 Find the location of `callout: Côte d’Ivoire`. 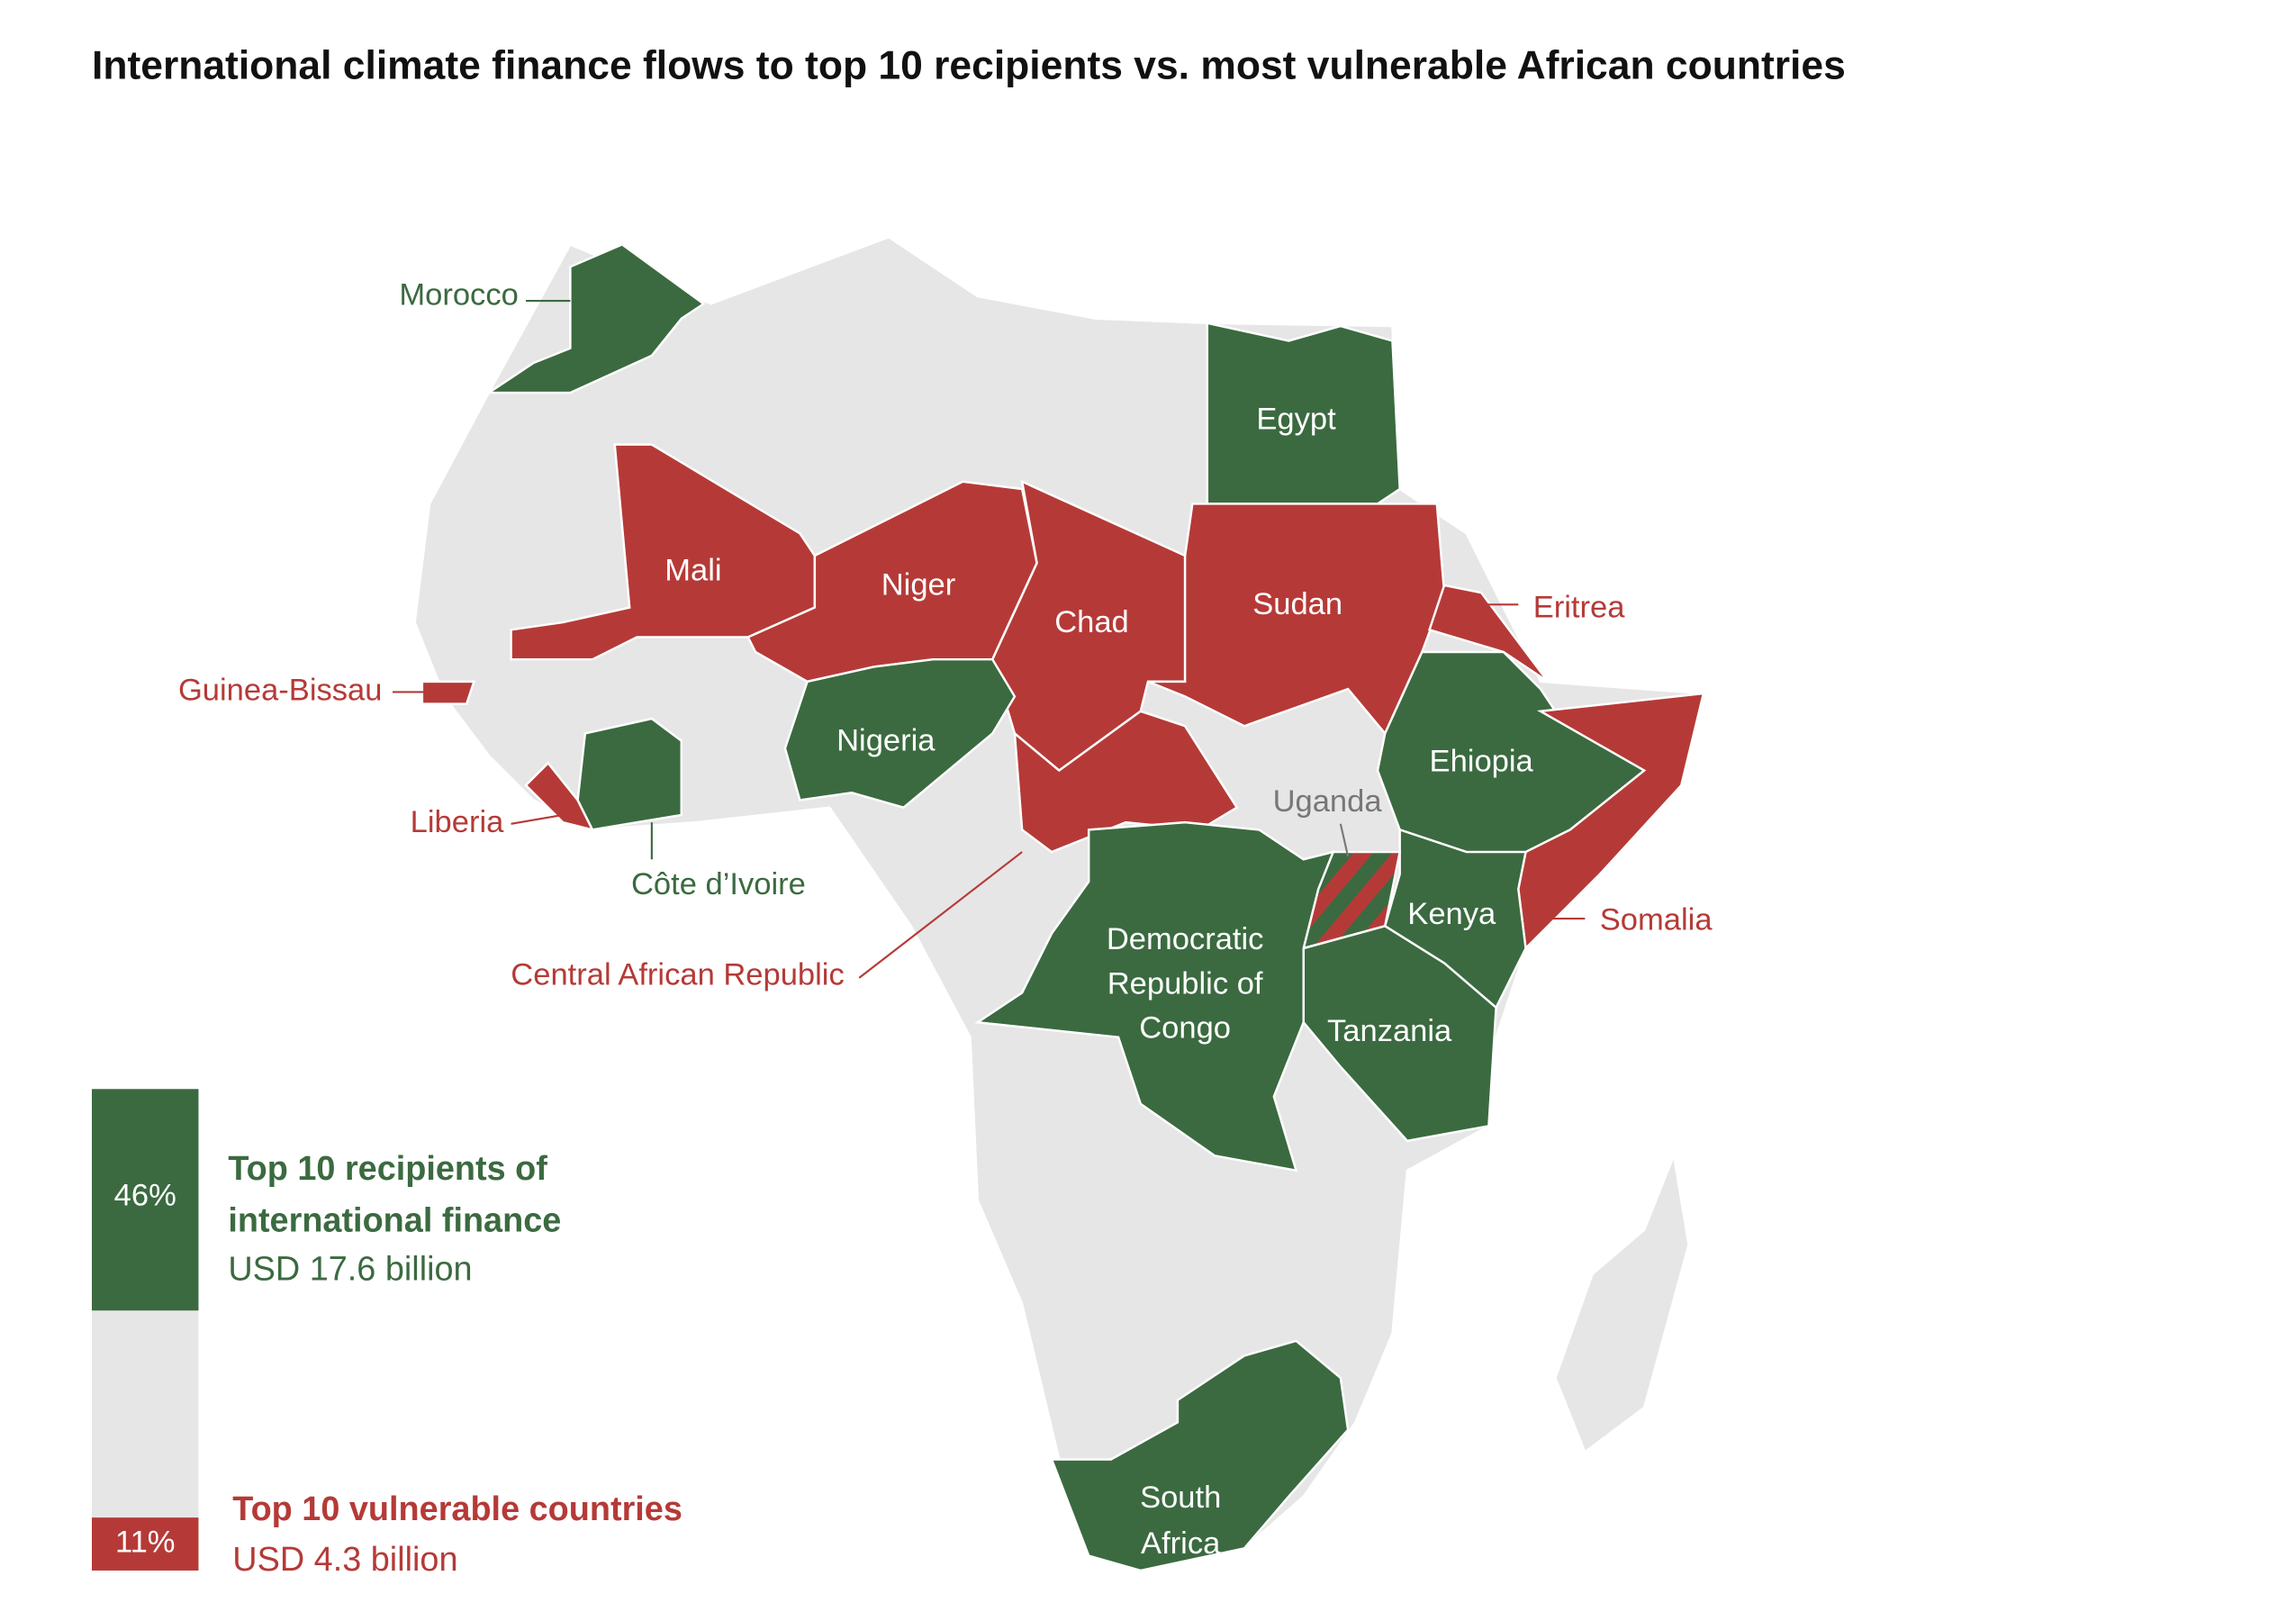

callout: Côte d’Ivoire is located at coordinates (718, 861).